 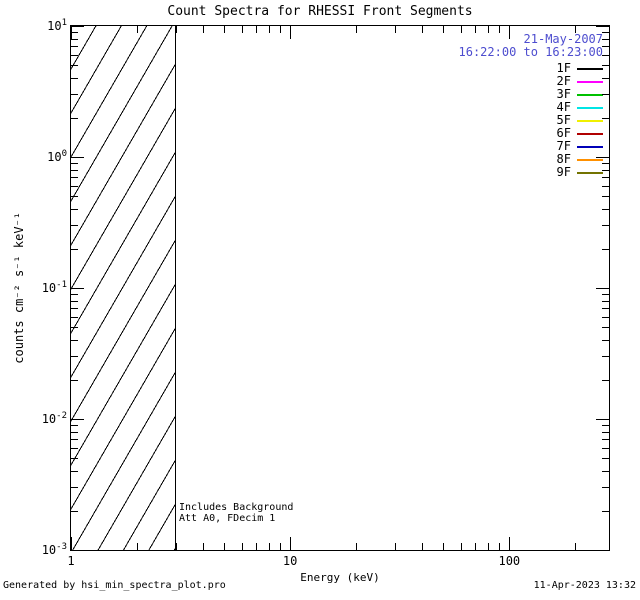 I want to click on legend-entry: 8F, so click(x=580, y=159).